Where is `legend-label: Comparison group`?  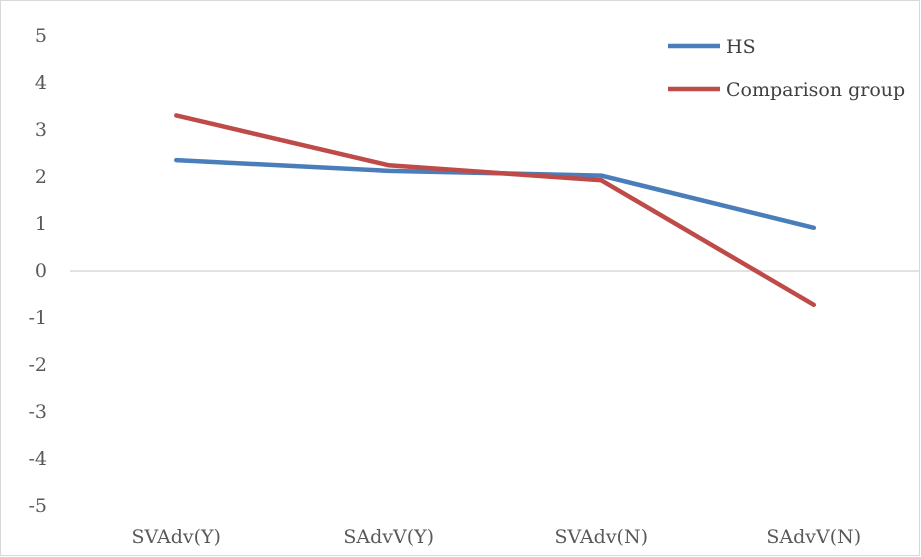
legend-label: Comparison group is located at coordinates (815, 90).